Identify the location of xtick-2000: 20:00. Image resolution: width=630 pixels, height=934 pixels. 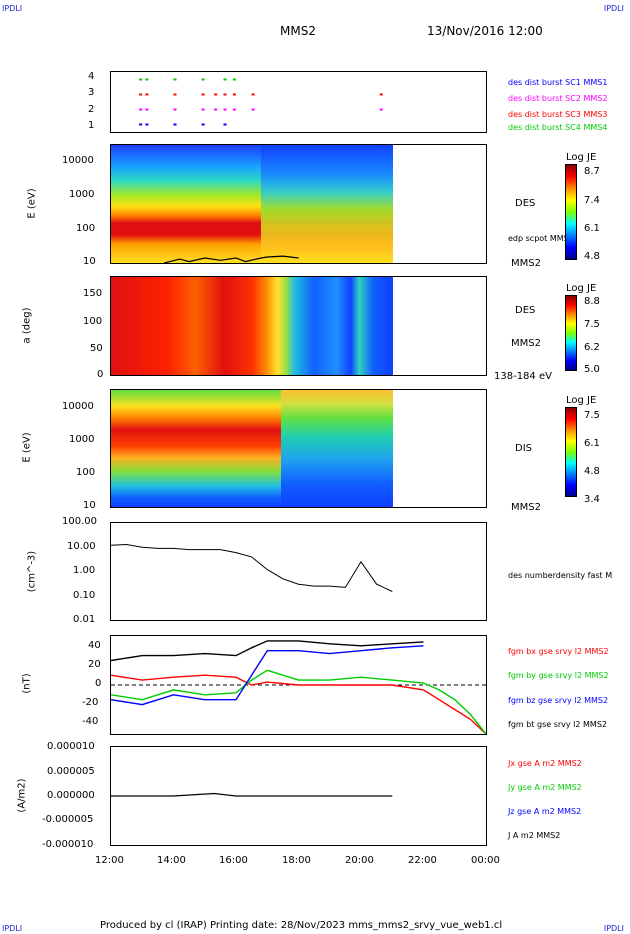
(359, 860).